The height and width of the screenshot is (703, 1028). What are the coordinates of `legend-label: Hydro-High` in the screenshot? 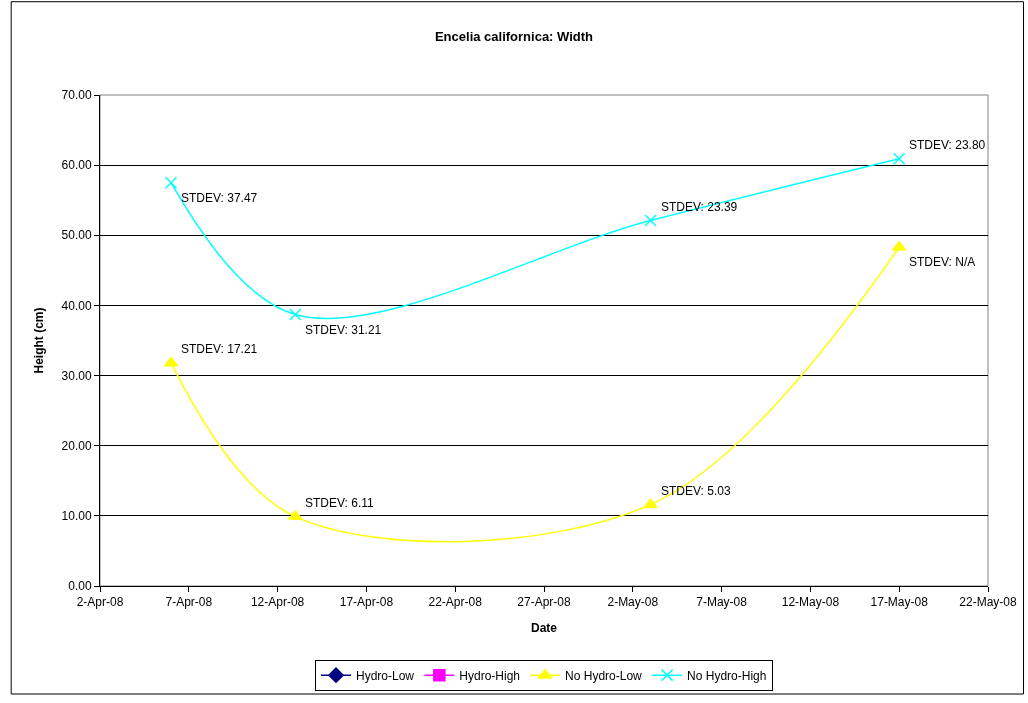 It's located at (490, 675).